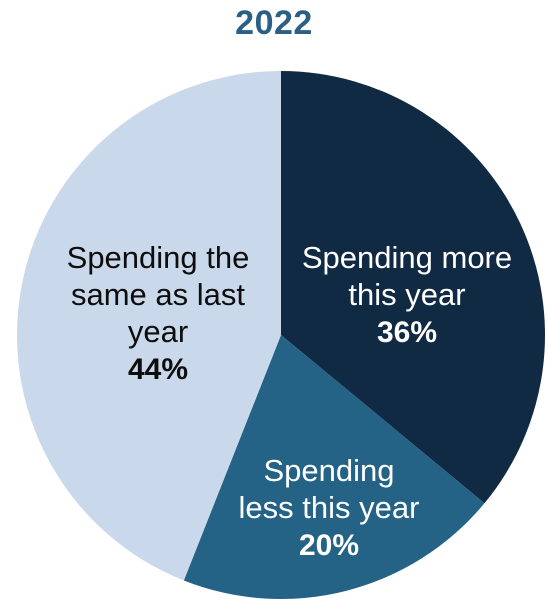 The height and width of the screenshot is (599, 548). I want to click on slice-value-label: 36%, so click(407, 332).